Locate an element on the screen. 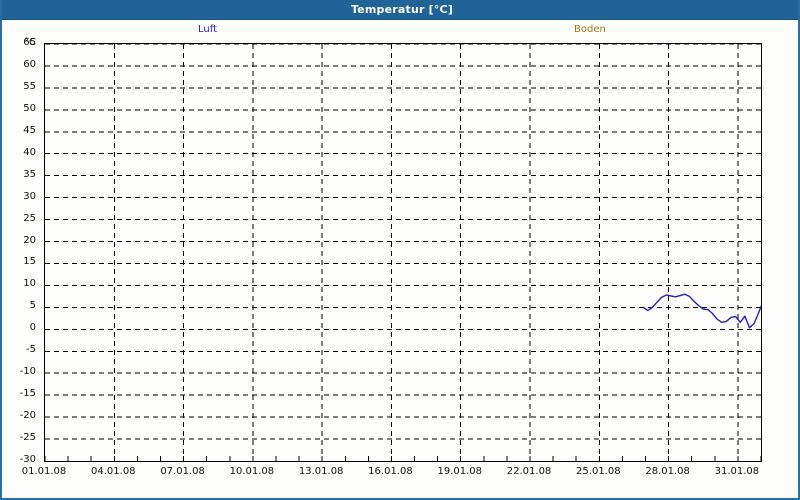 The width and height of the screenshot is (800, 500). x-axis-tick-label: 01.01.08 is located at coordinates (44, 471).